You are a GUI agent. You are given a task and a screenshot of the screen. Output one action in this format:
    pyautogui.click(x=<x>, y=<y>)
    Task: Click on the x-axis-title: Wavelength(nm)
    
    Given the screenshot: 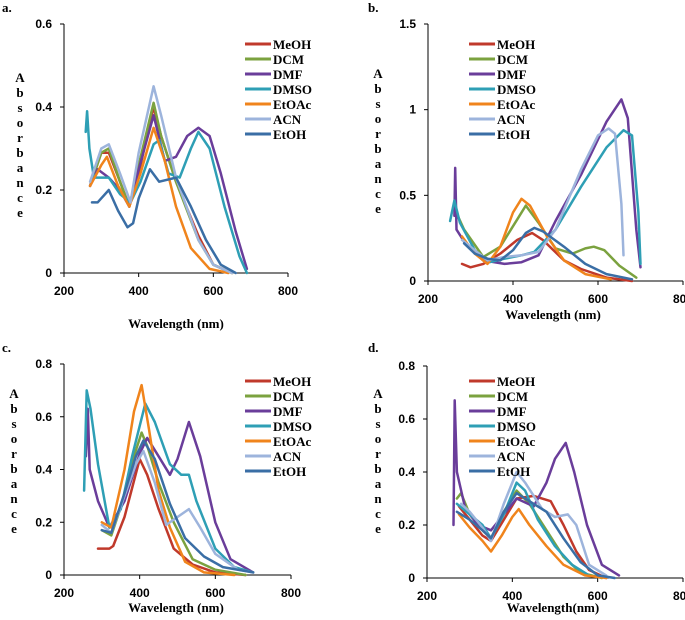 What is the action you would take?
    pyautogui.click(x=553, y=607)
    